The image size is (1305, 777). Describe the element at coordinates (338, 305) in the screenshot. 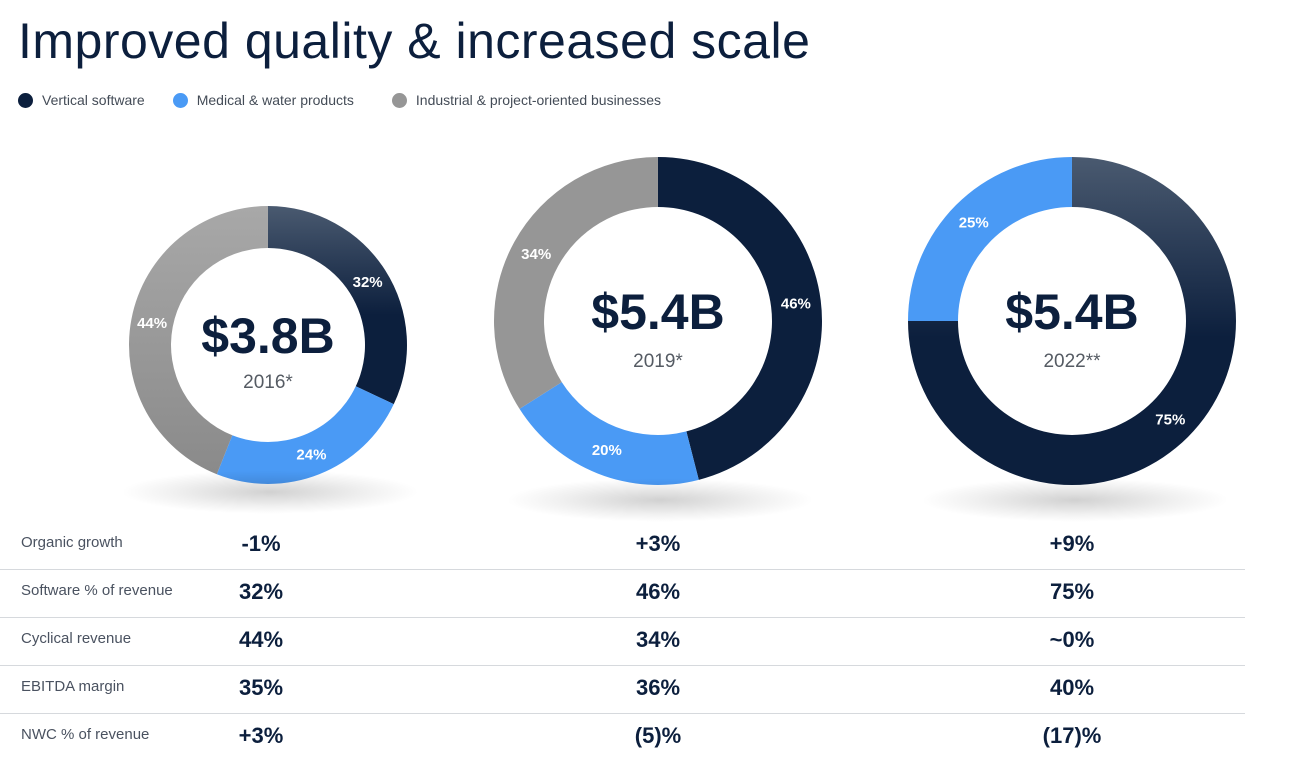

I see `donut-slice-vertical-software-2016` at that location.